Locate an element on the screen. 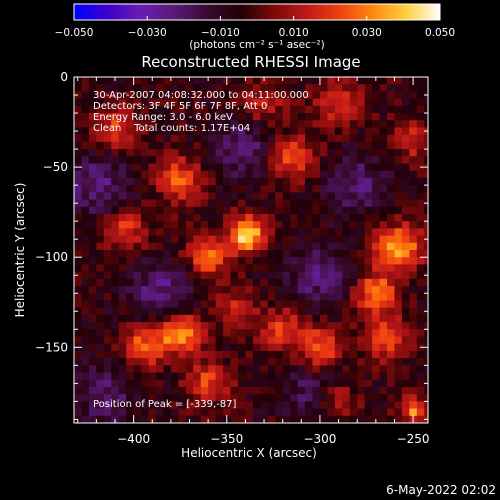  colorbar-tick-label: 0.050 is located at coordinates (440, 33).